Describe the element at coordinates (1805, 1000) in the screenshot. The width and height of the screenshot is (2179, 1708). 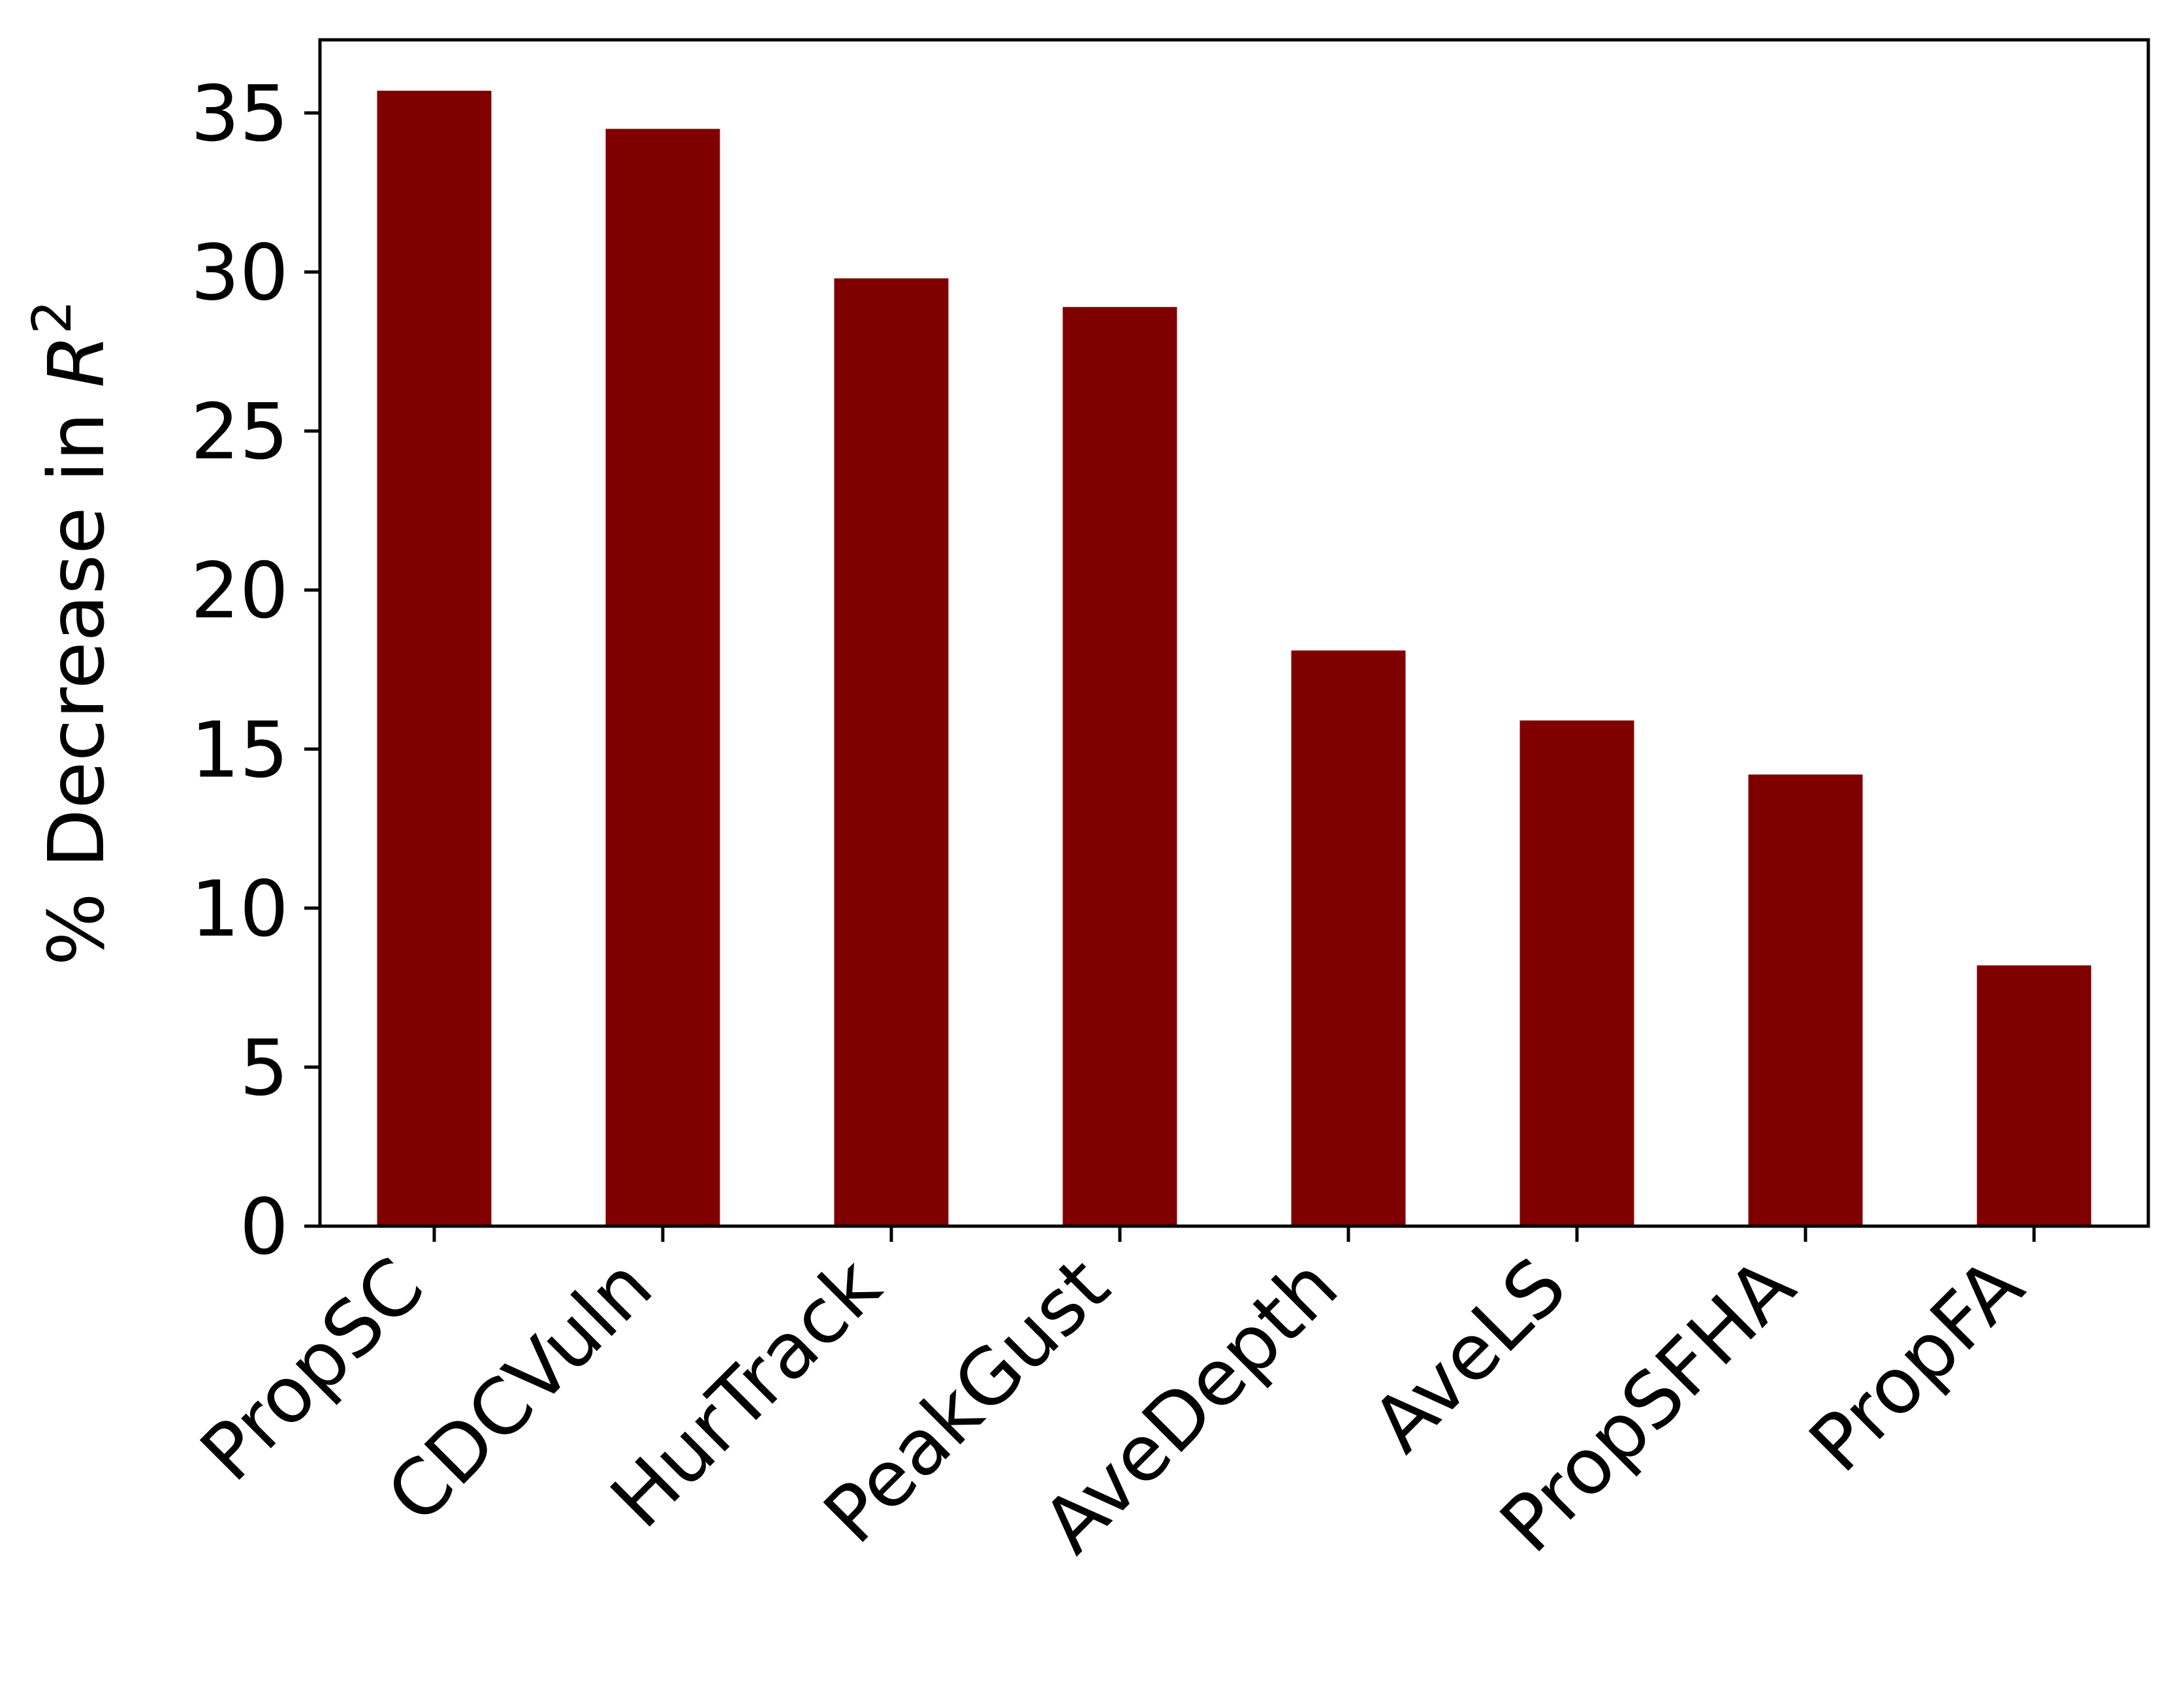
I see `bar-propsfha` at that location.